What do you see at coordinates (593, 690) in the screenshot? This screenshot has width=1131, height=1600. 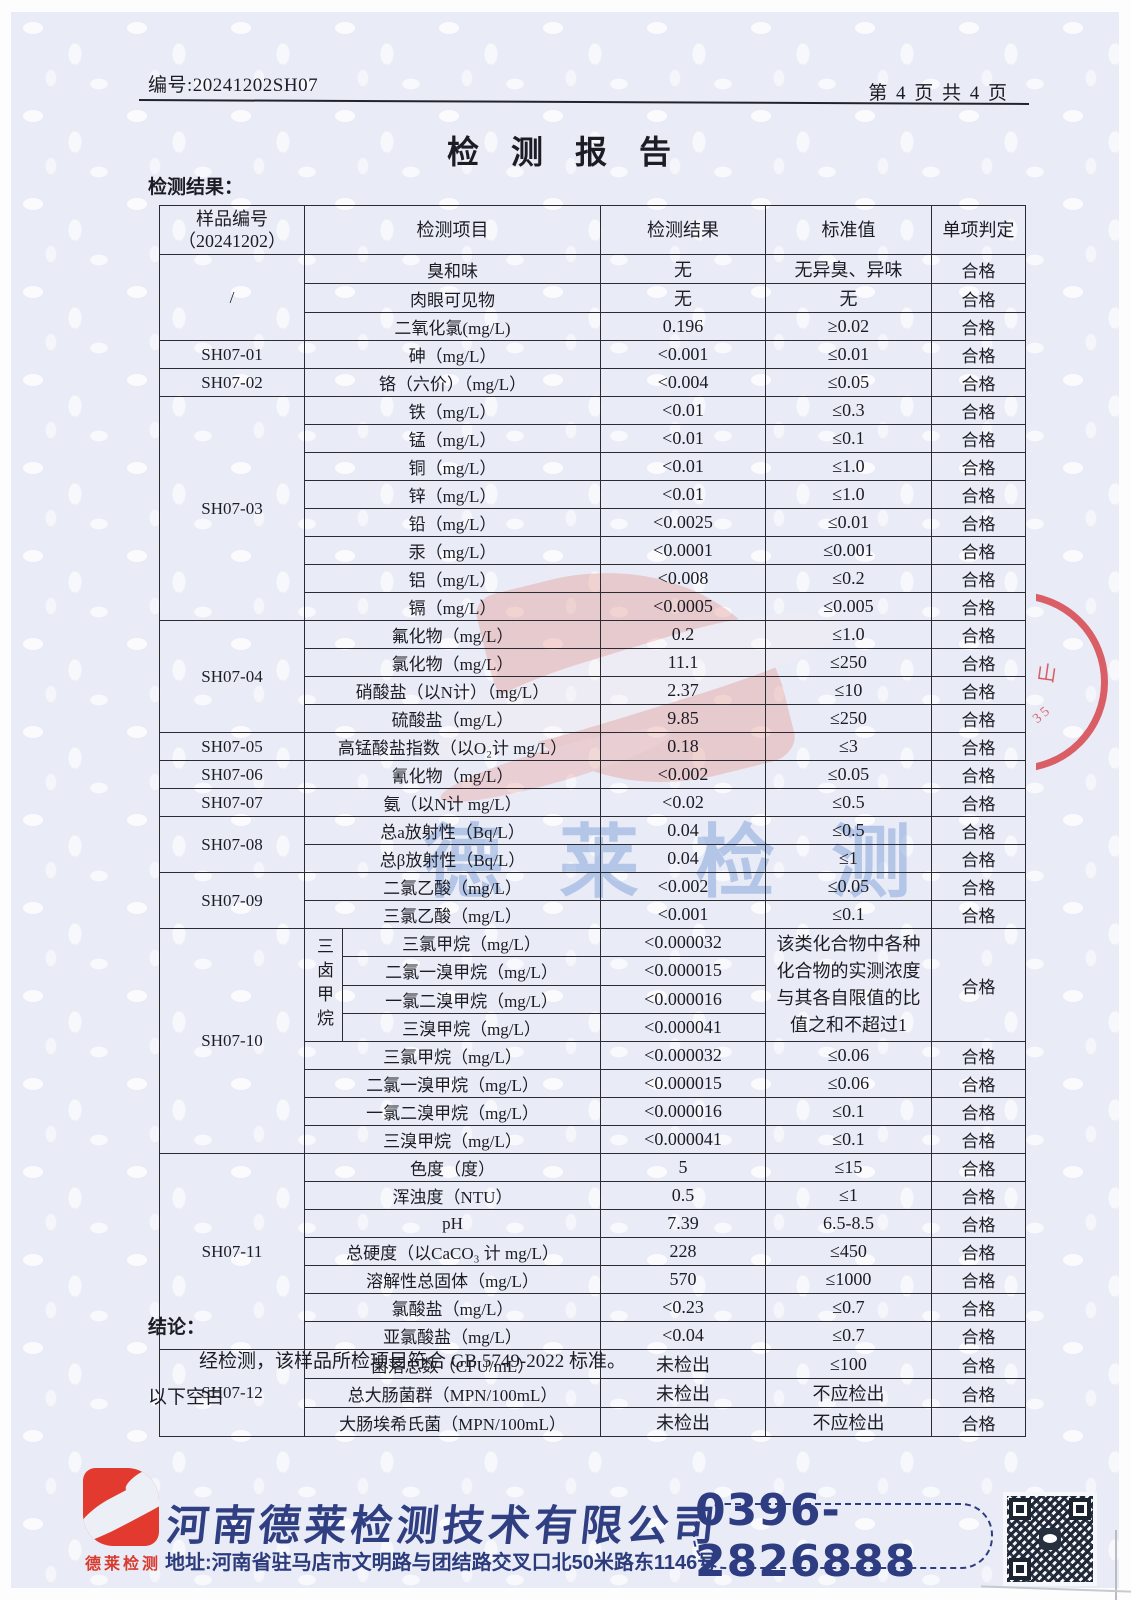 I see `table-row: 硝酸盐（以N计）（mg/L） 2.37 ≤10 合格` at bounding box center [593, 690].